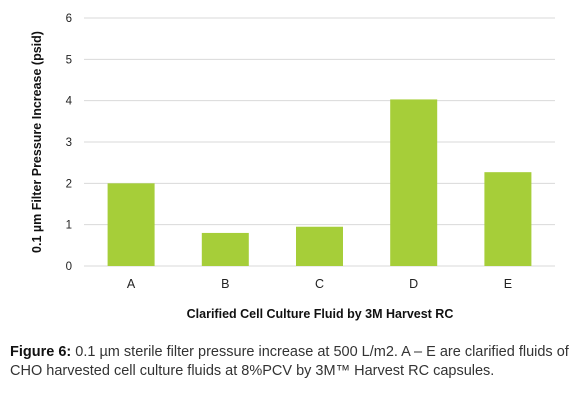  Describe the element at coordinates (508, 219) in the screenshot. I see `bar-E` at that location.